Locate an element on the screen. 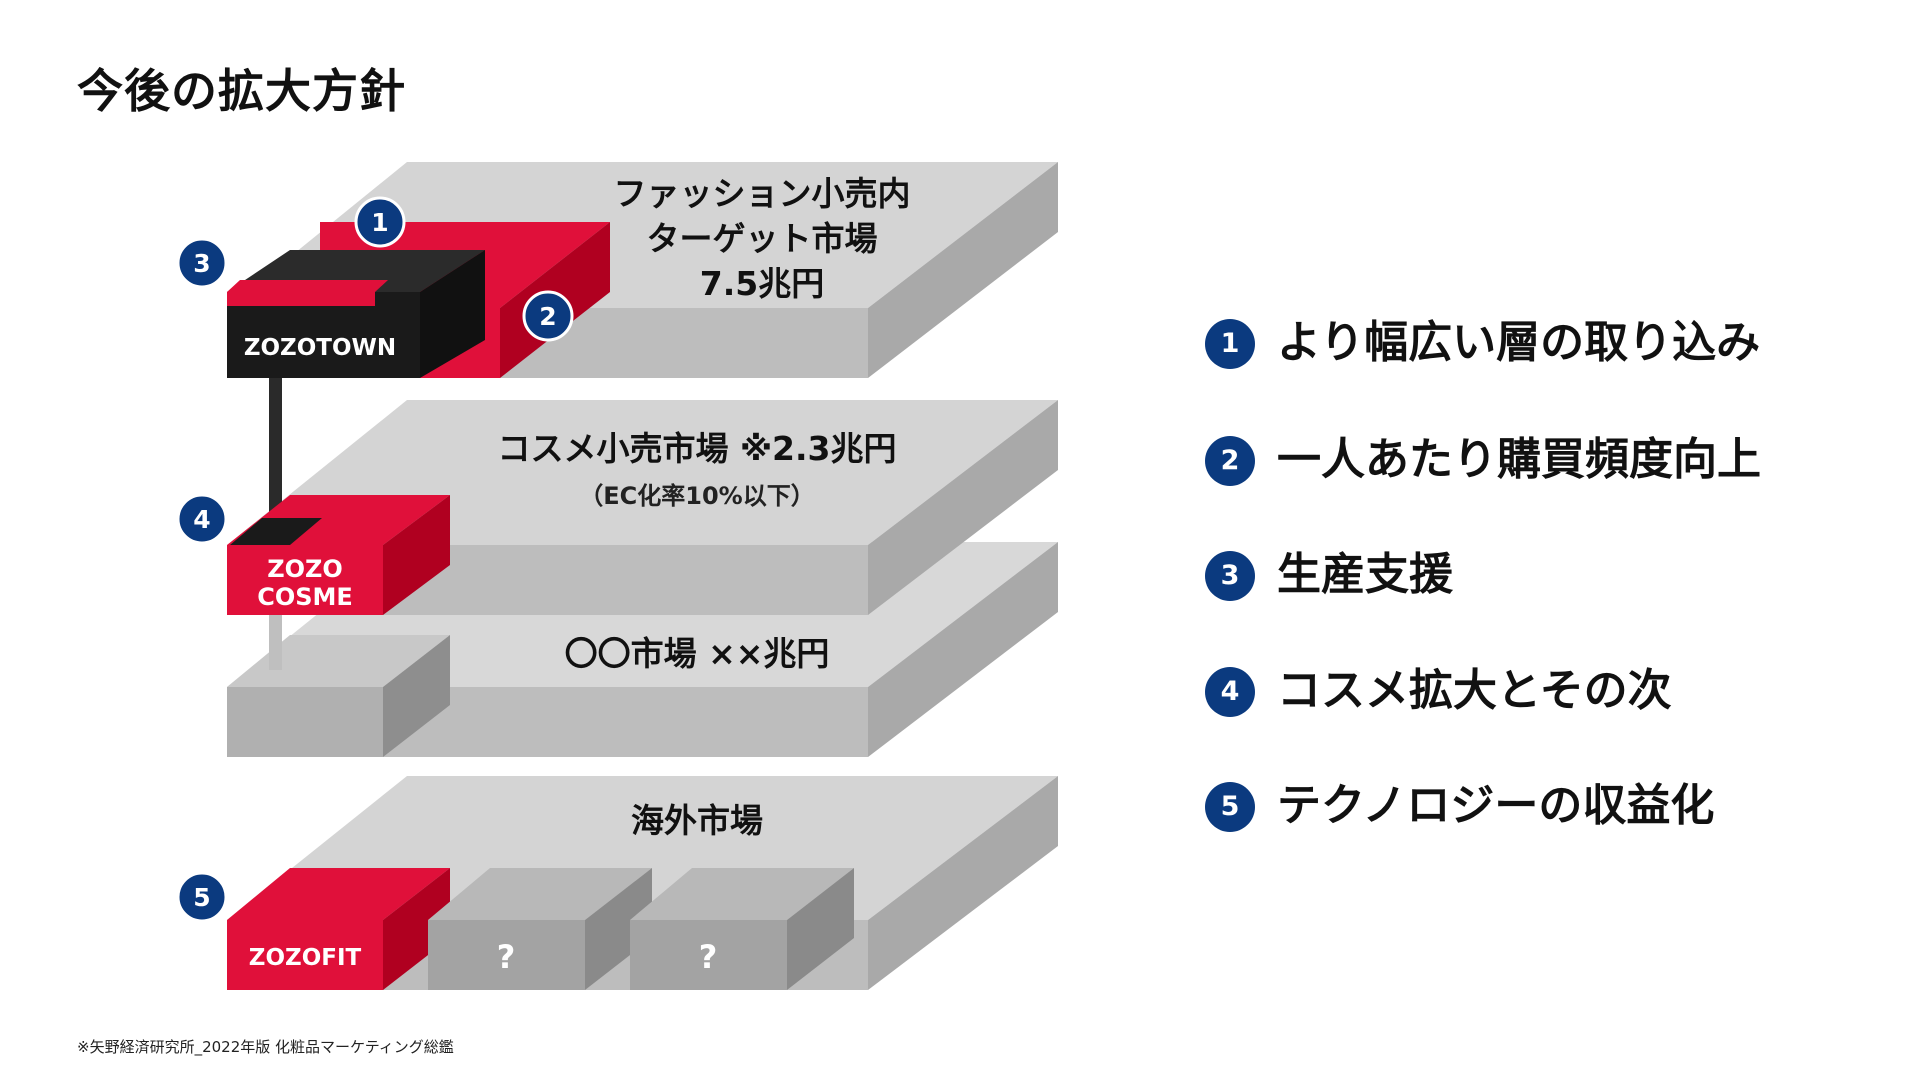 The height and width of the screenshot is (1080, 1920). marker-2: 2 is located at coordinates (548, 316).